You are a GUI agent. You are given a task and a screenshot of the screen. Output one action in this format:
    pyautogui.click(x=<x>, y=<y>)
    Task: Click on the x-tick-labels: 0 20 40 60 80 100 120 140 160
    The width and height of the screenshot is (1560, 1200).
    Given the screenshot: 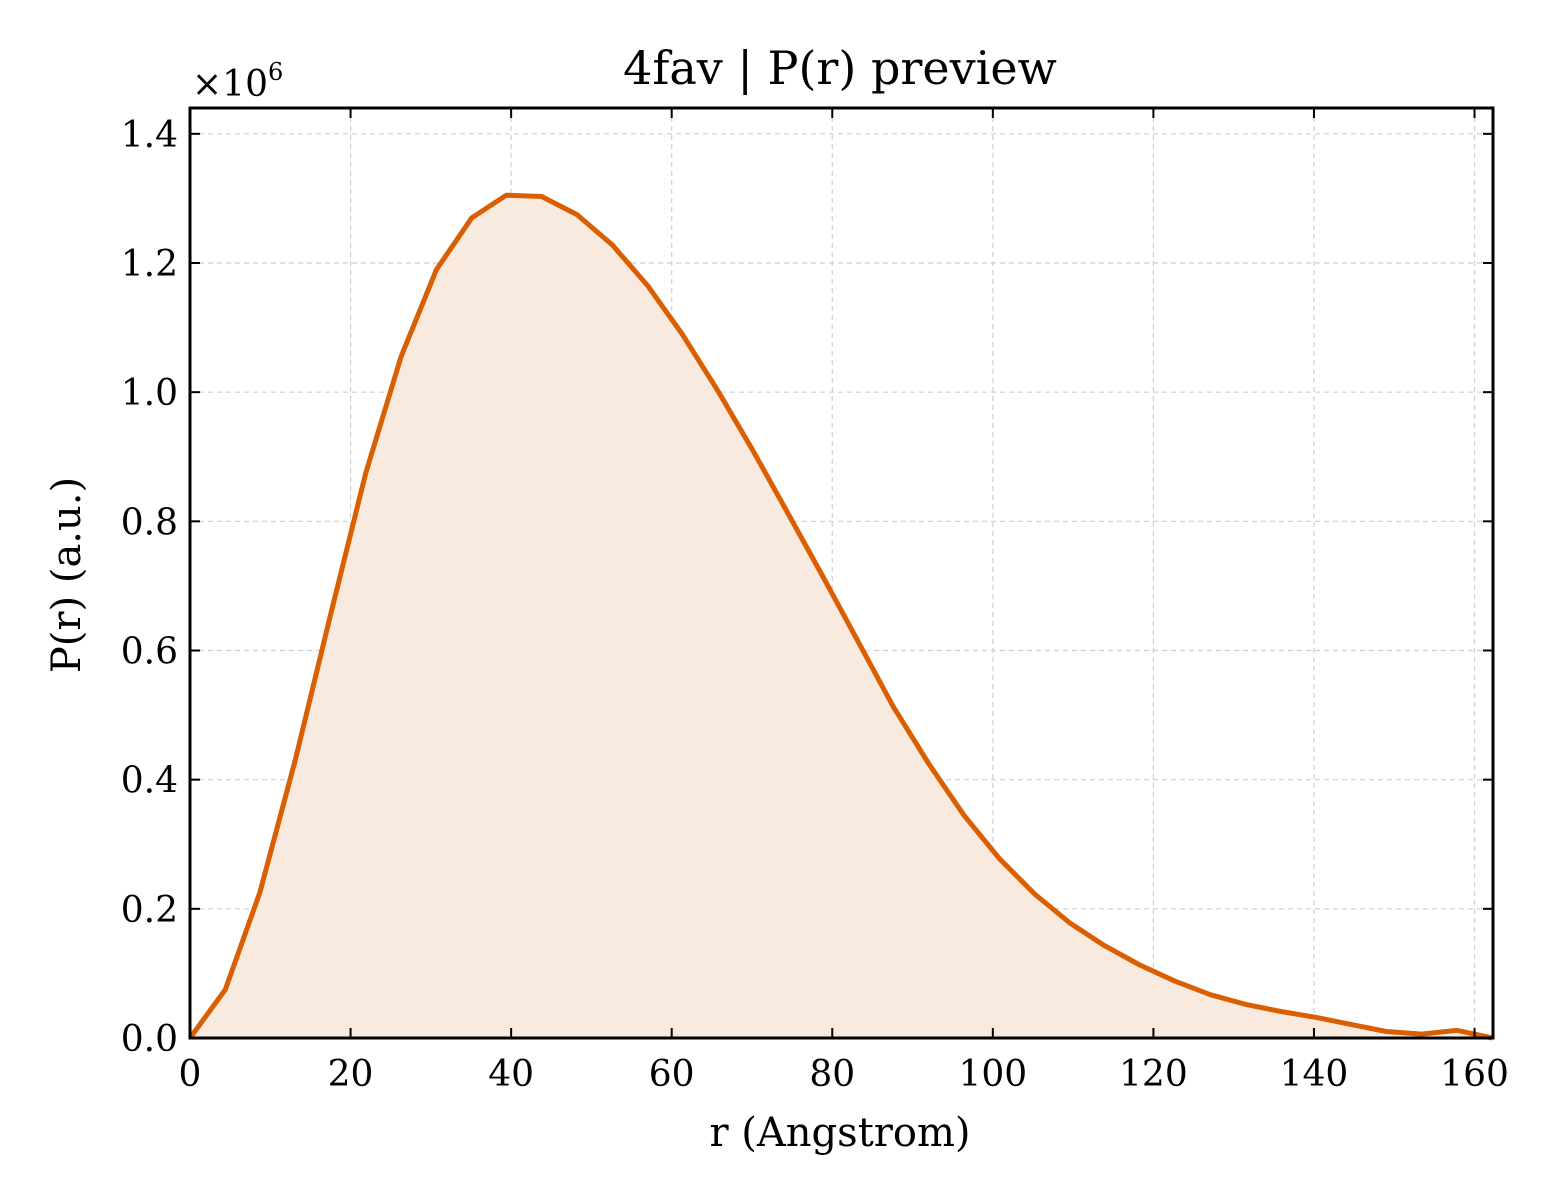 What is the action you would take?
    pyautogui.click(x=844, y=1074)
    